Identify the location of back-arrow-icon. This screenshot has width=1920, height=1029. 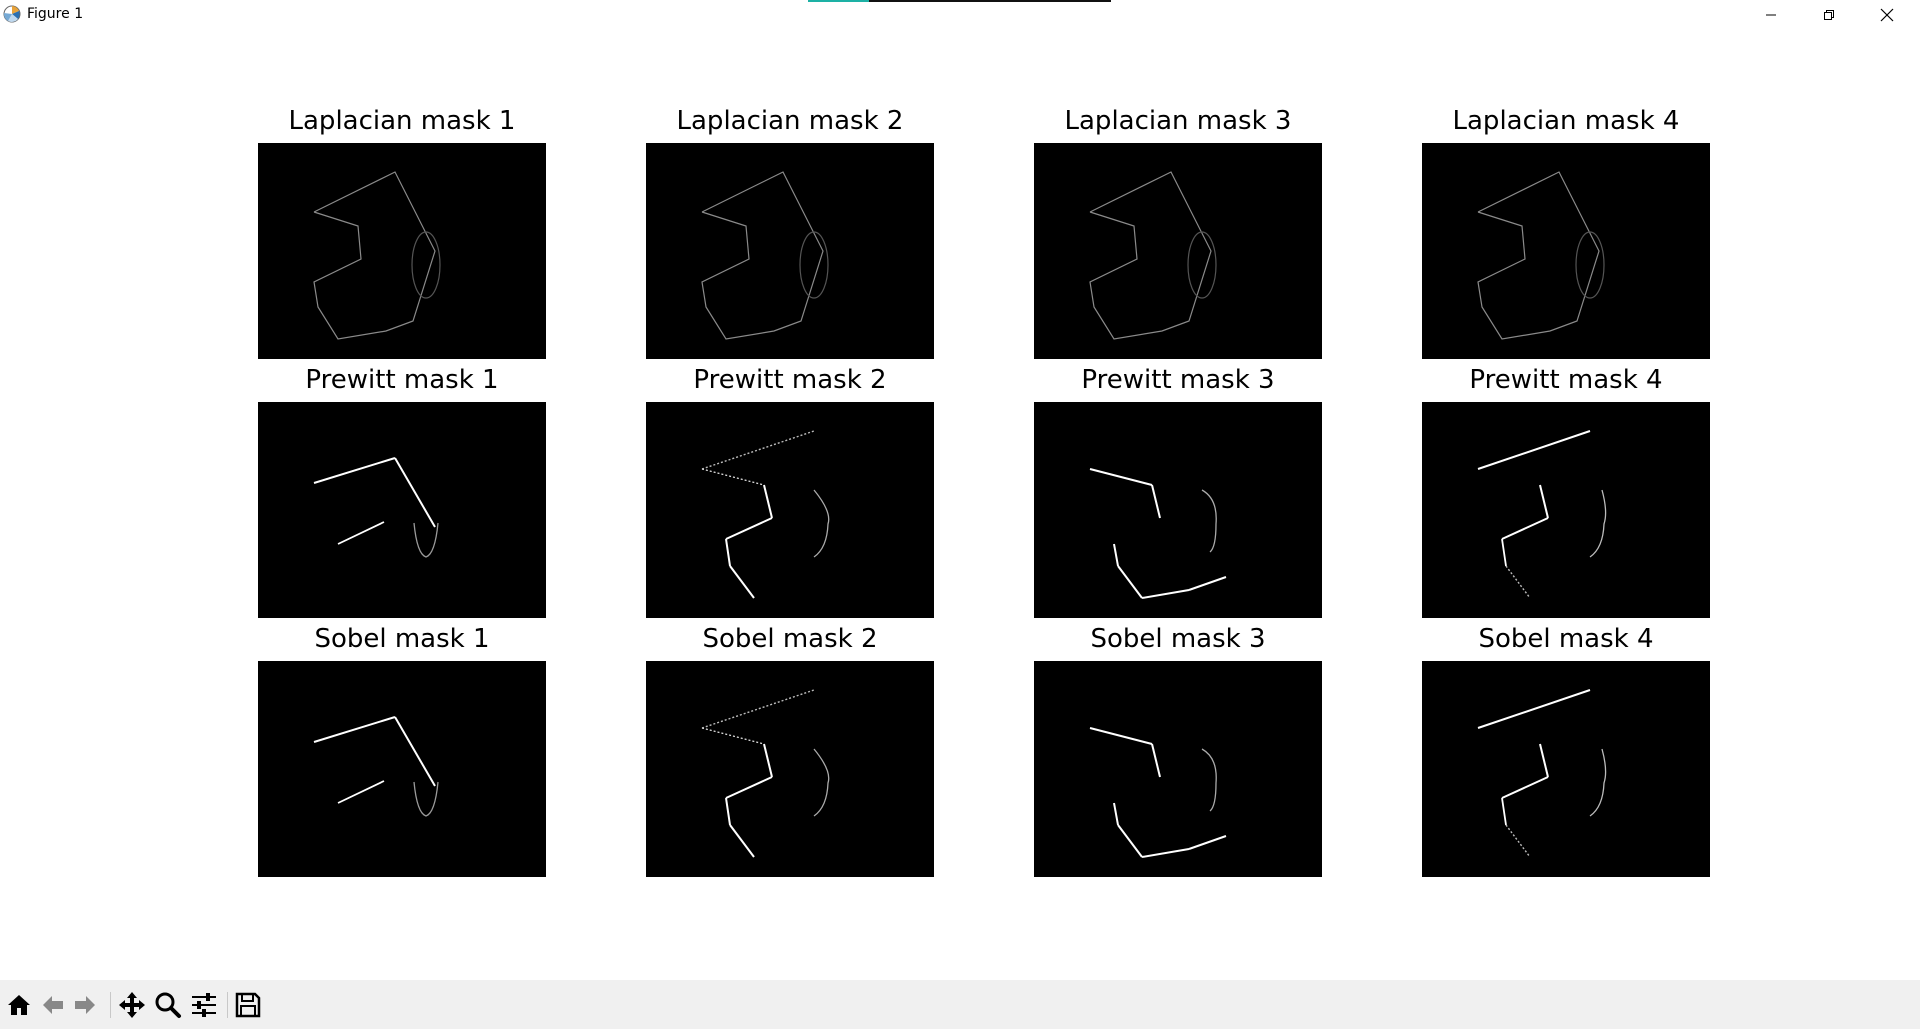
(53, 1005).